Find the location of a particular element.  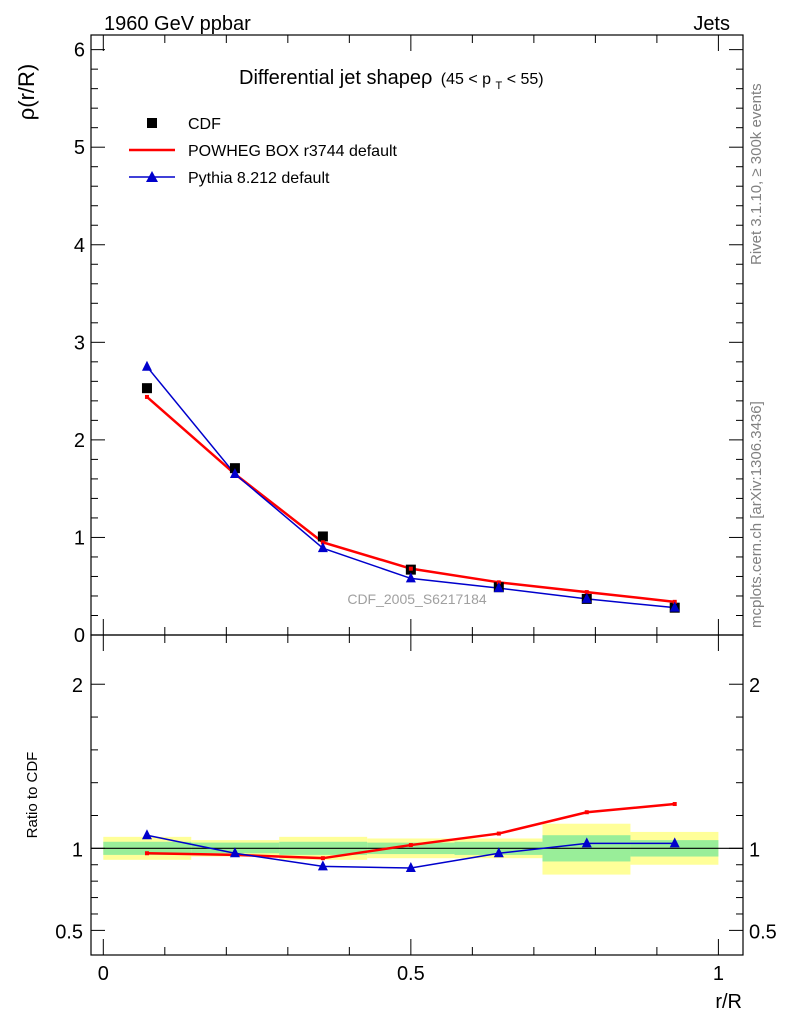

main-ytick-label: 1 is located at coordinates (79, 538).